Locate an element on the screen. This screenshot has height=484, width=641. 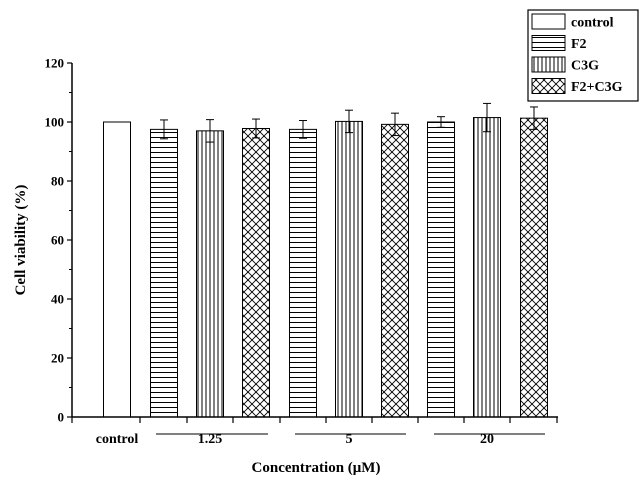
legend-item-F2+C3G: F2+C3G is located at coordinates (577, 86).